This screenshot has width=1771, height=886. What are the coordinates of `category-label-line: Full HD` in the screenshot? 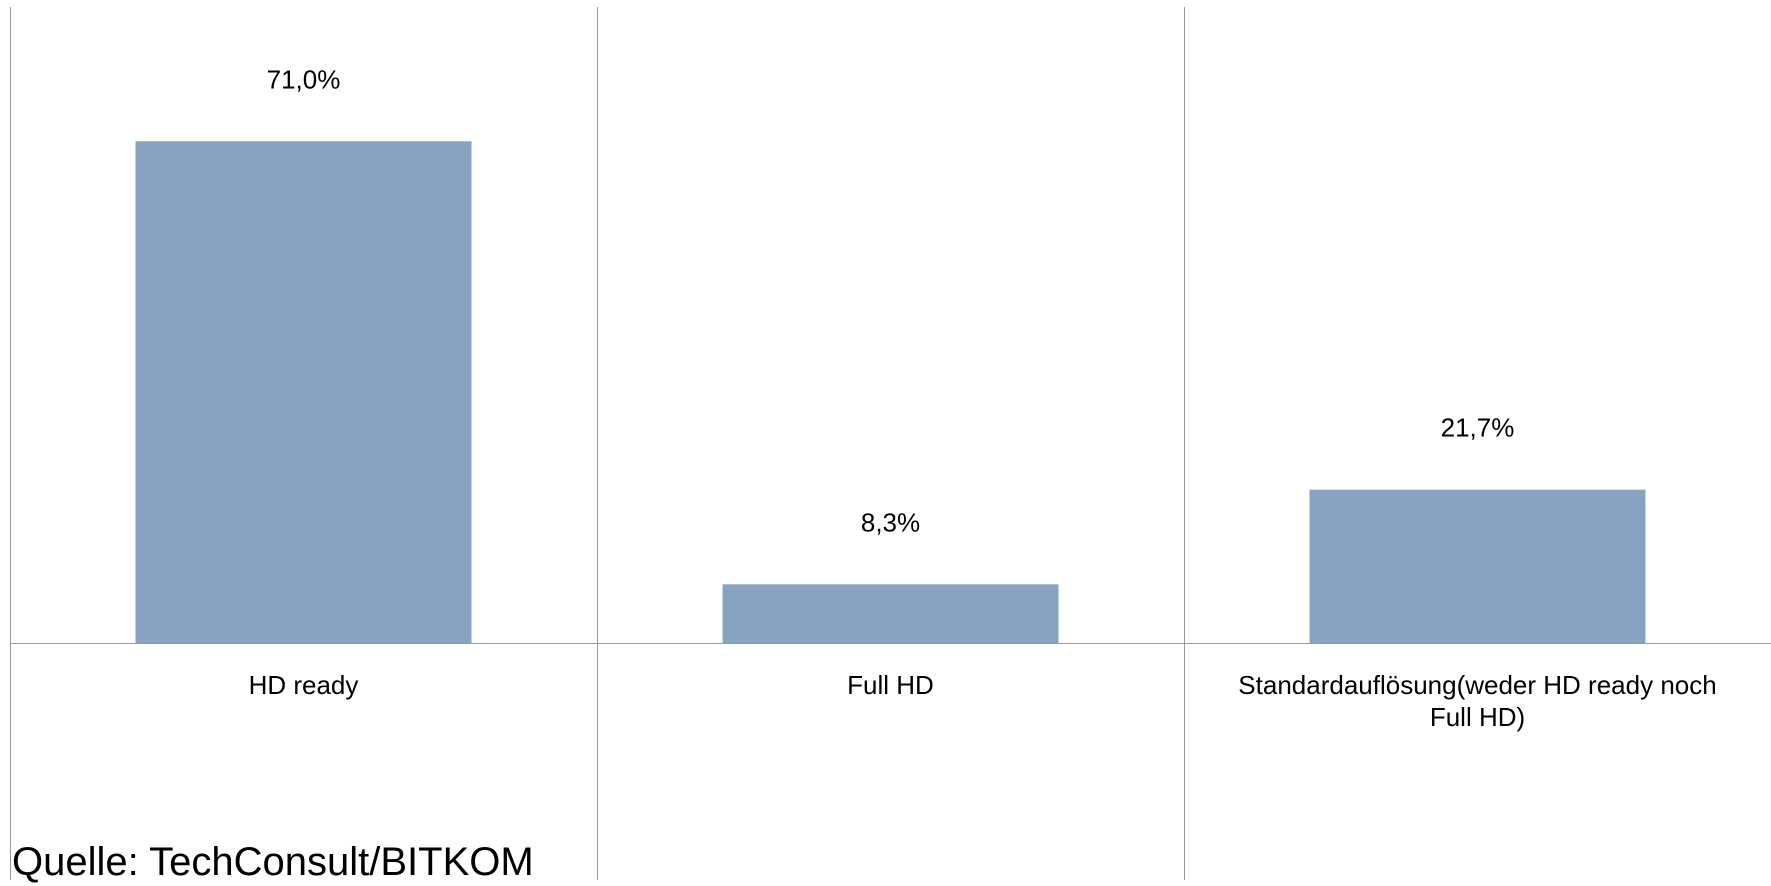 It's located at (890, 685).